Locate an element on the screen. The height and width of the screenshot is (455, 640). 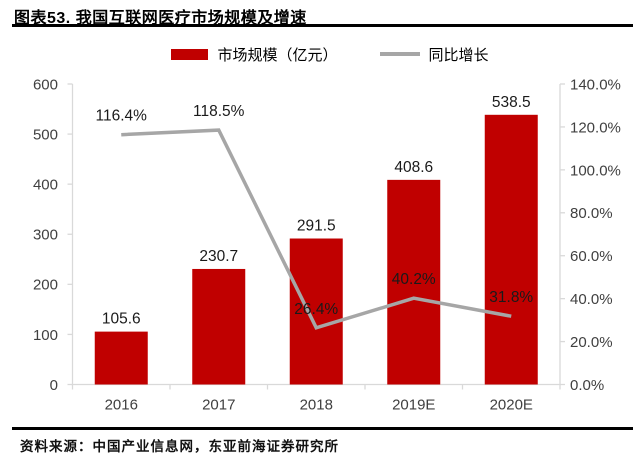
x-axis-label: 2018 is located at coordinates (316, 405).